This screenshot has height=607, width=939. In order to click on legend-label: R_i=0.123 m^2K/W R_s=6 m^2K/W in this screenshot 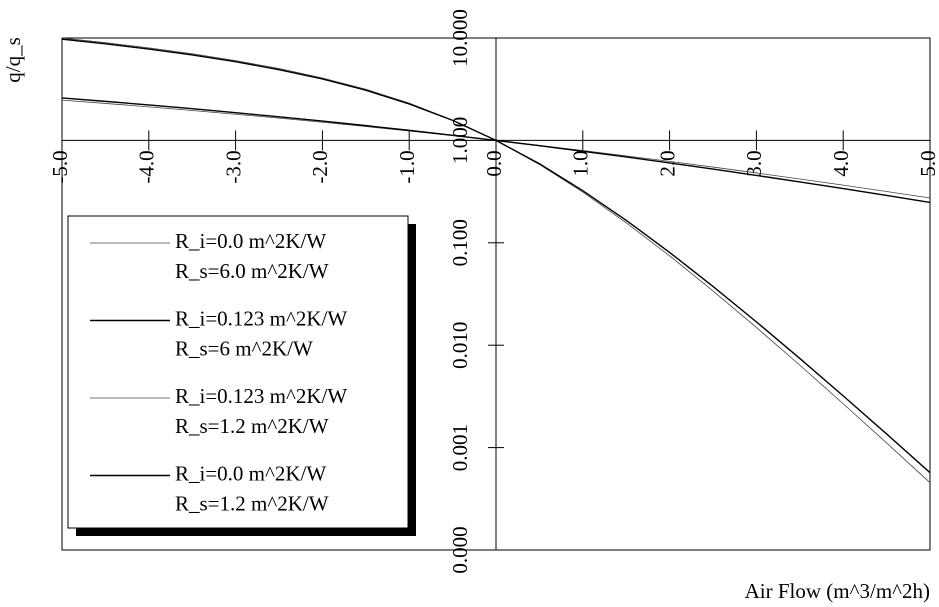, I will do `click(261, 333)`.